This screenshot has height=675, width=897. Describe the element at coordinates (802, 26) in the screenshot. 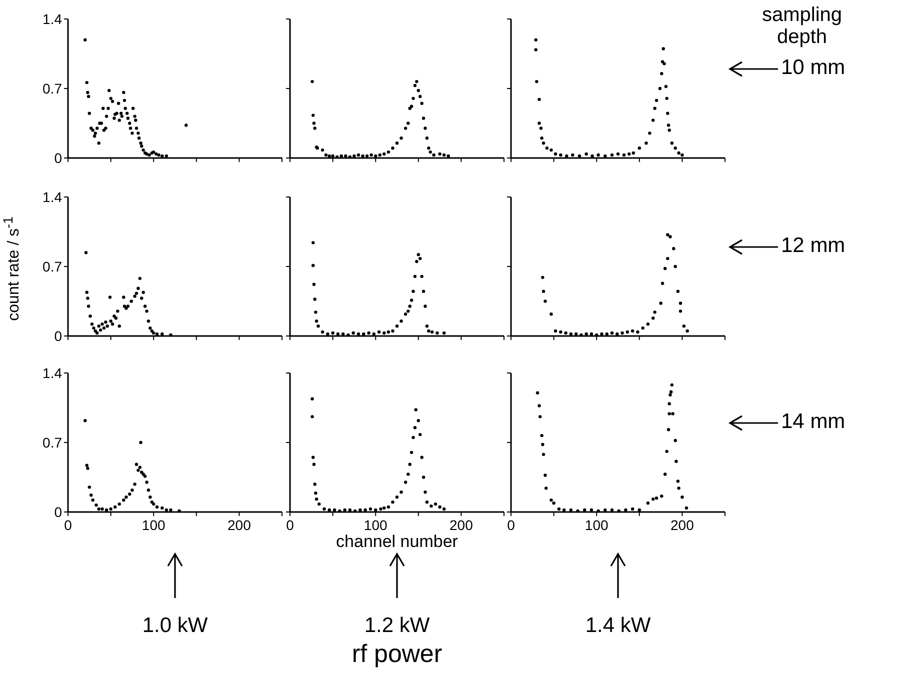

I see `text: sampling depth` at that location.